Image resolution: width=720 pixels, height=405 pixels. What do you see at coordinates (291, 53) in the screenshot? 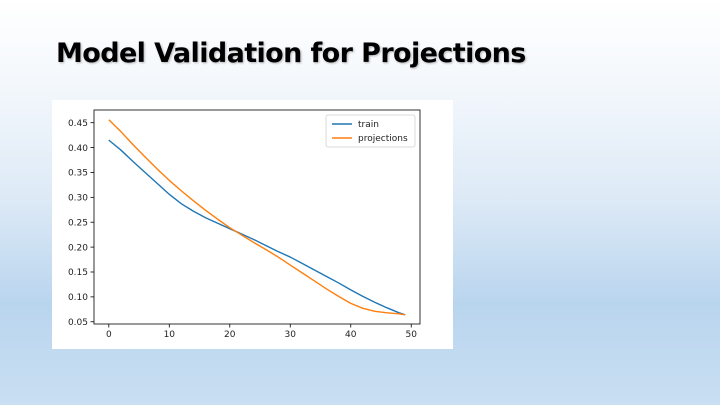
I see `slide-title: Model Validation for Projections` at bounding box center [291, 53].